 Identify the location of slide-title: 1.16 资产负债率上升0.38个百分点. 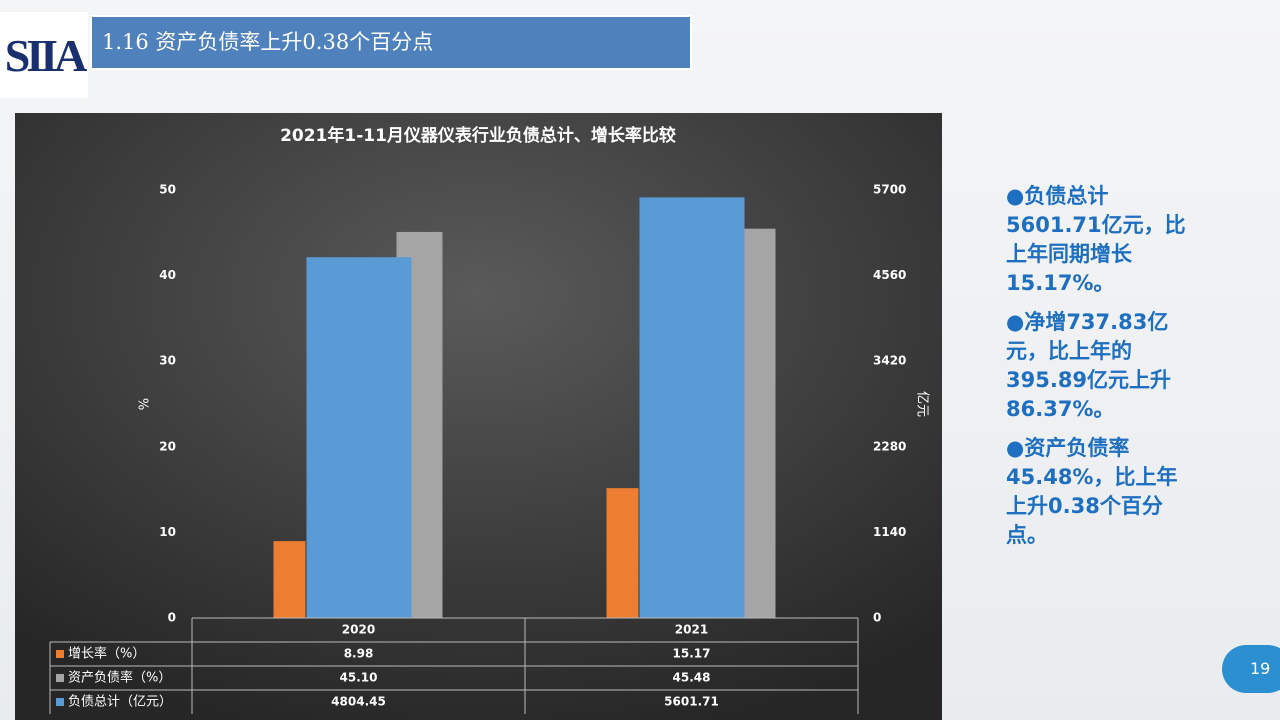
(391, 42).